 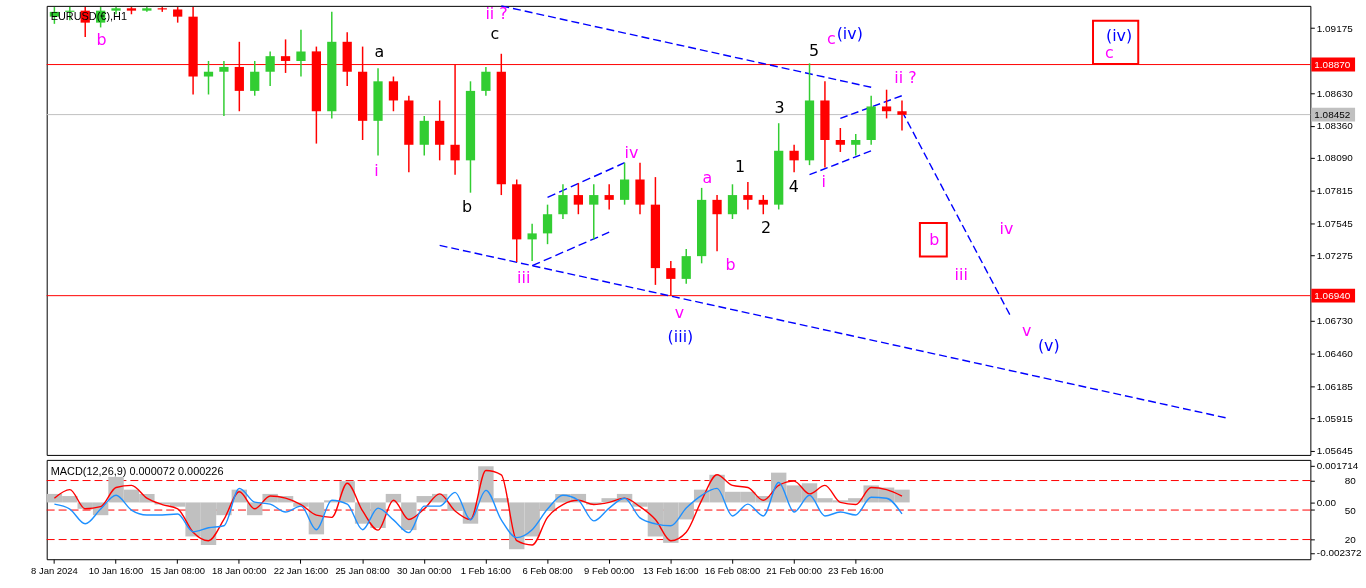 What do you see at coordinates (1326, 502) in the screenshot?
I see `y-tick-label: 0.00` at bounding box center [1326, 502].